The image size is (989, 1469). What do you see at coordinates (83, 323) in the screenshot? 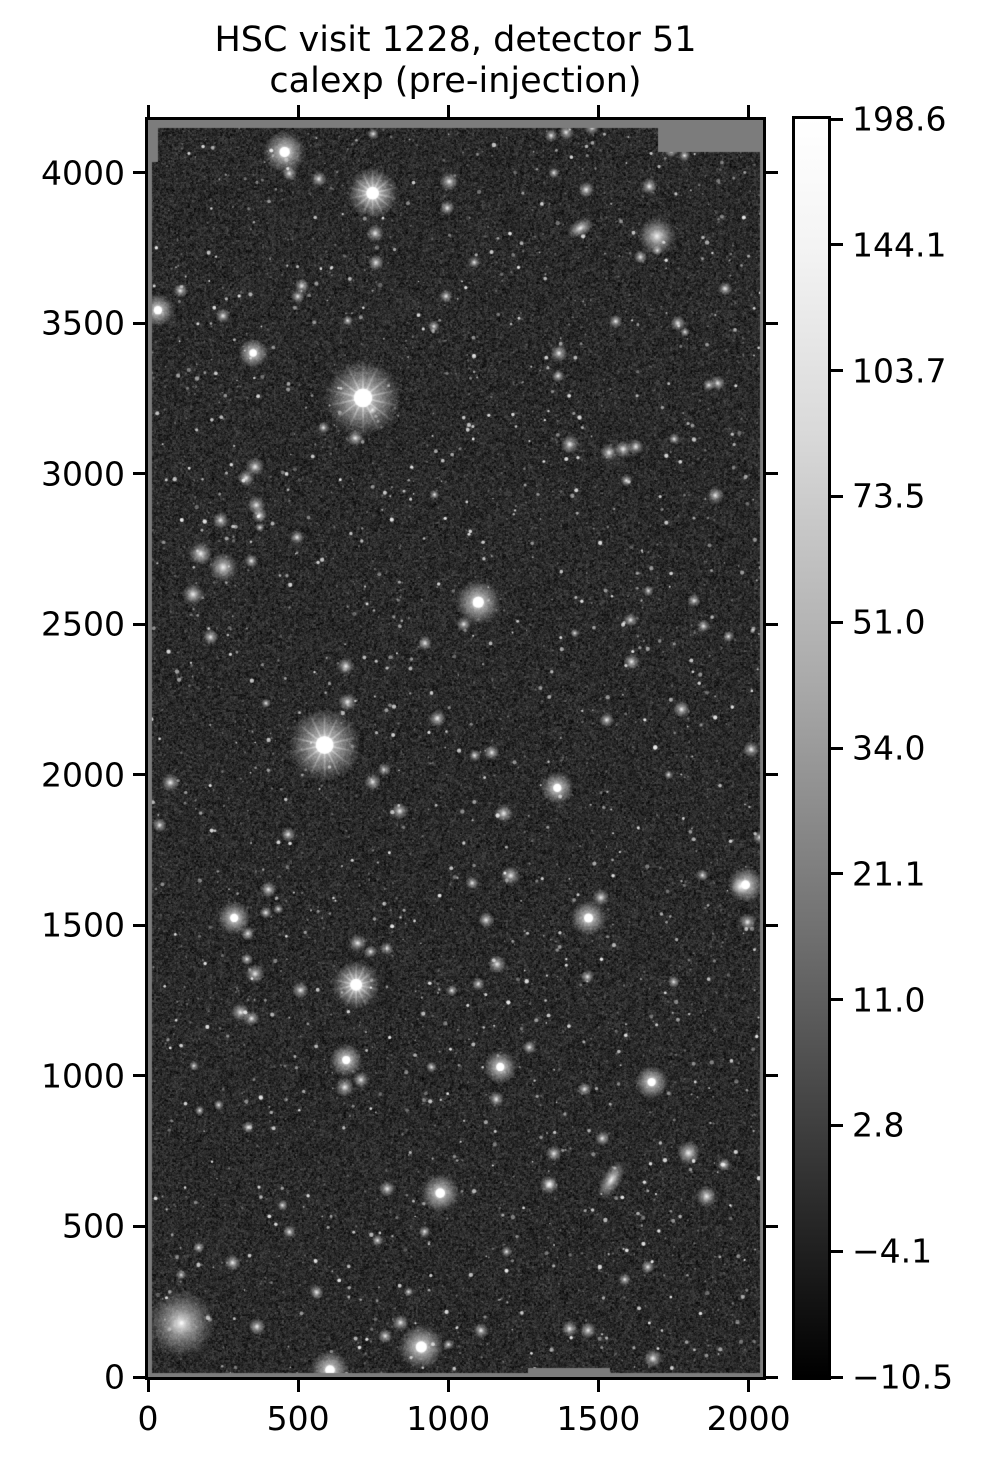
I see `y-tick-label: 3500` at bounding box center [83, 323].